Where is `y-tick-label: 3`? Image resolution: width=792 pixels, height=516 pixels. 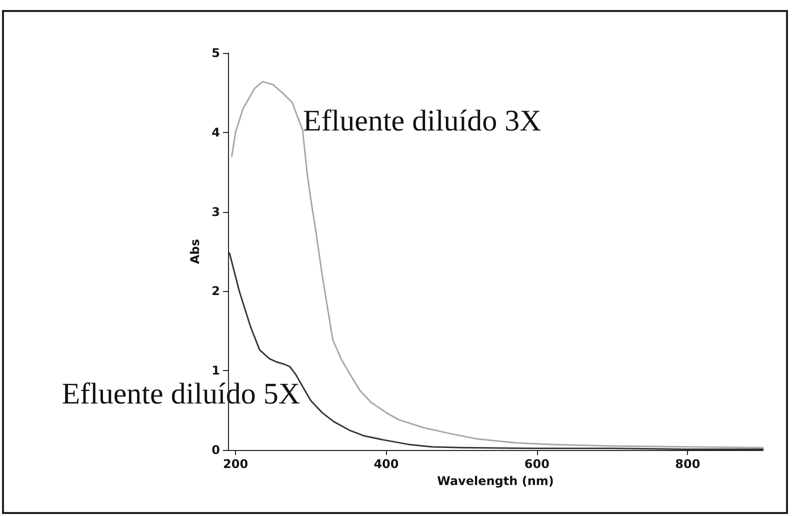
y-tick-label: 3 is located at coordinates (216, 211).